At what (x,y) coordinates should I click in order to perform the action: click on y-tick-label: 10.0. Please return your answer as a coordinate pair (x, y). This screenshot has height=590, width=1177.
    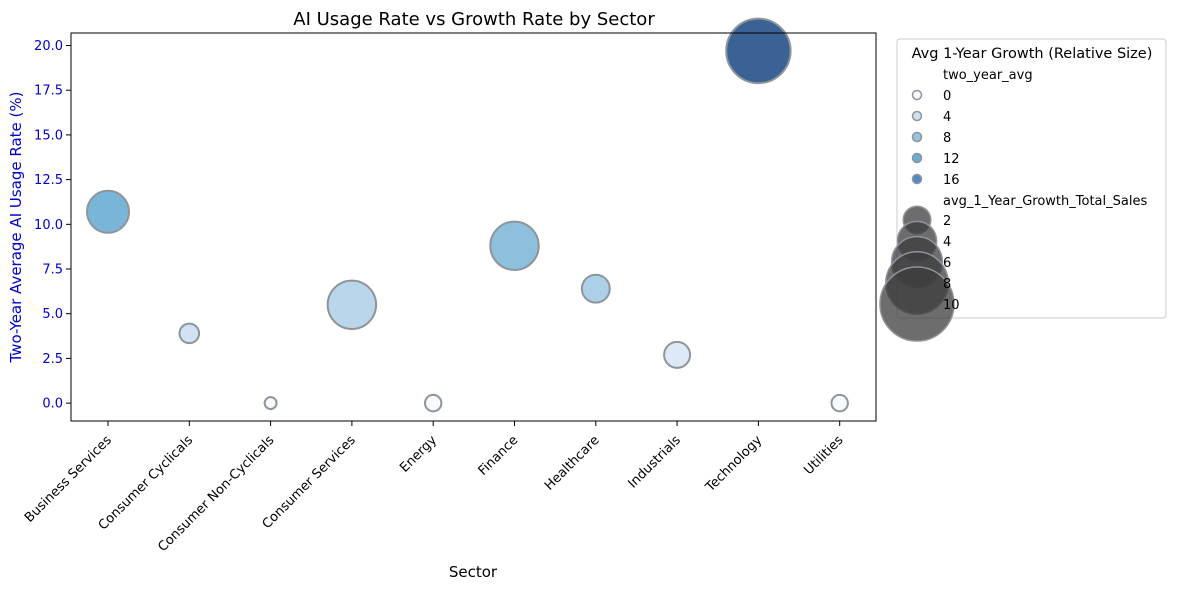
    Looking at the image, I should click on (48, 225).